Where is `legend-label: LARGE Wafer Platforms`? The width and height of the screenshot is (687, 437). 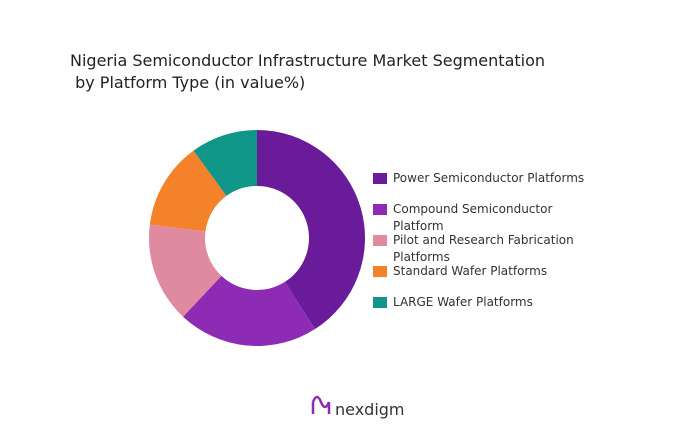 legend-label: LARGE Wafer Platforms is located at coordinates (463, 302).